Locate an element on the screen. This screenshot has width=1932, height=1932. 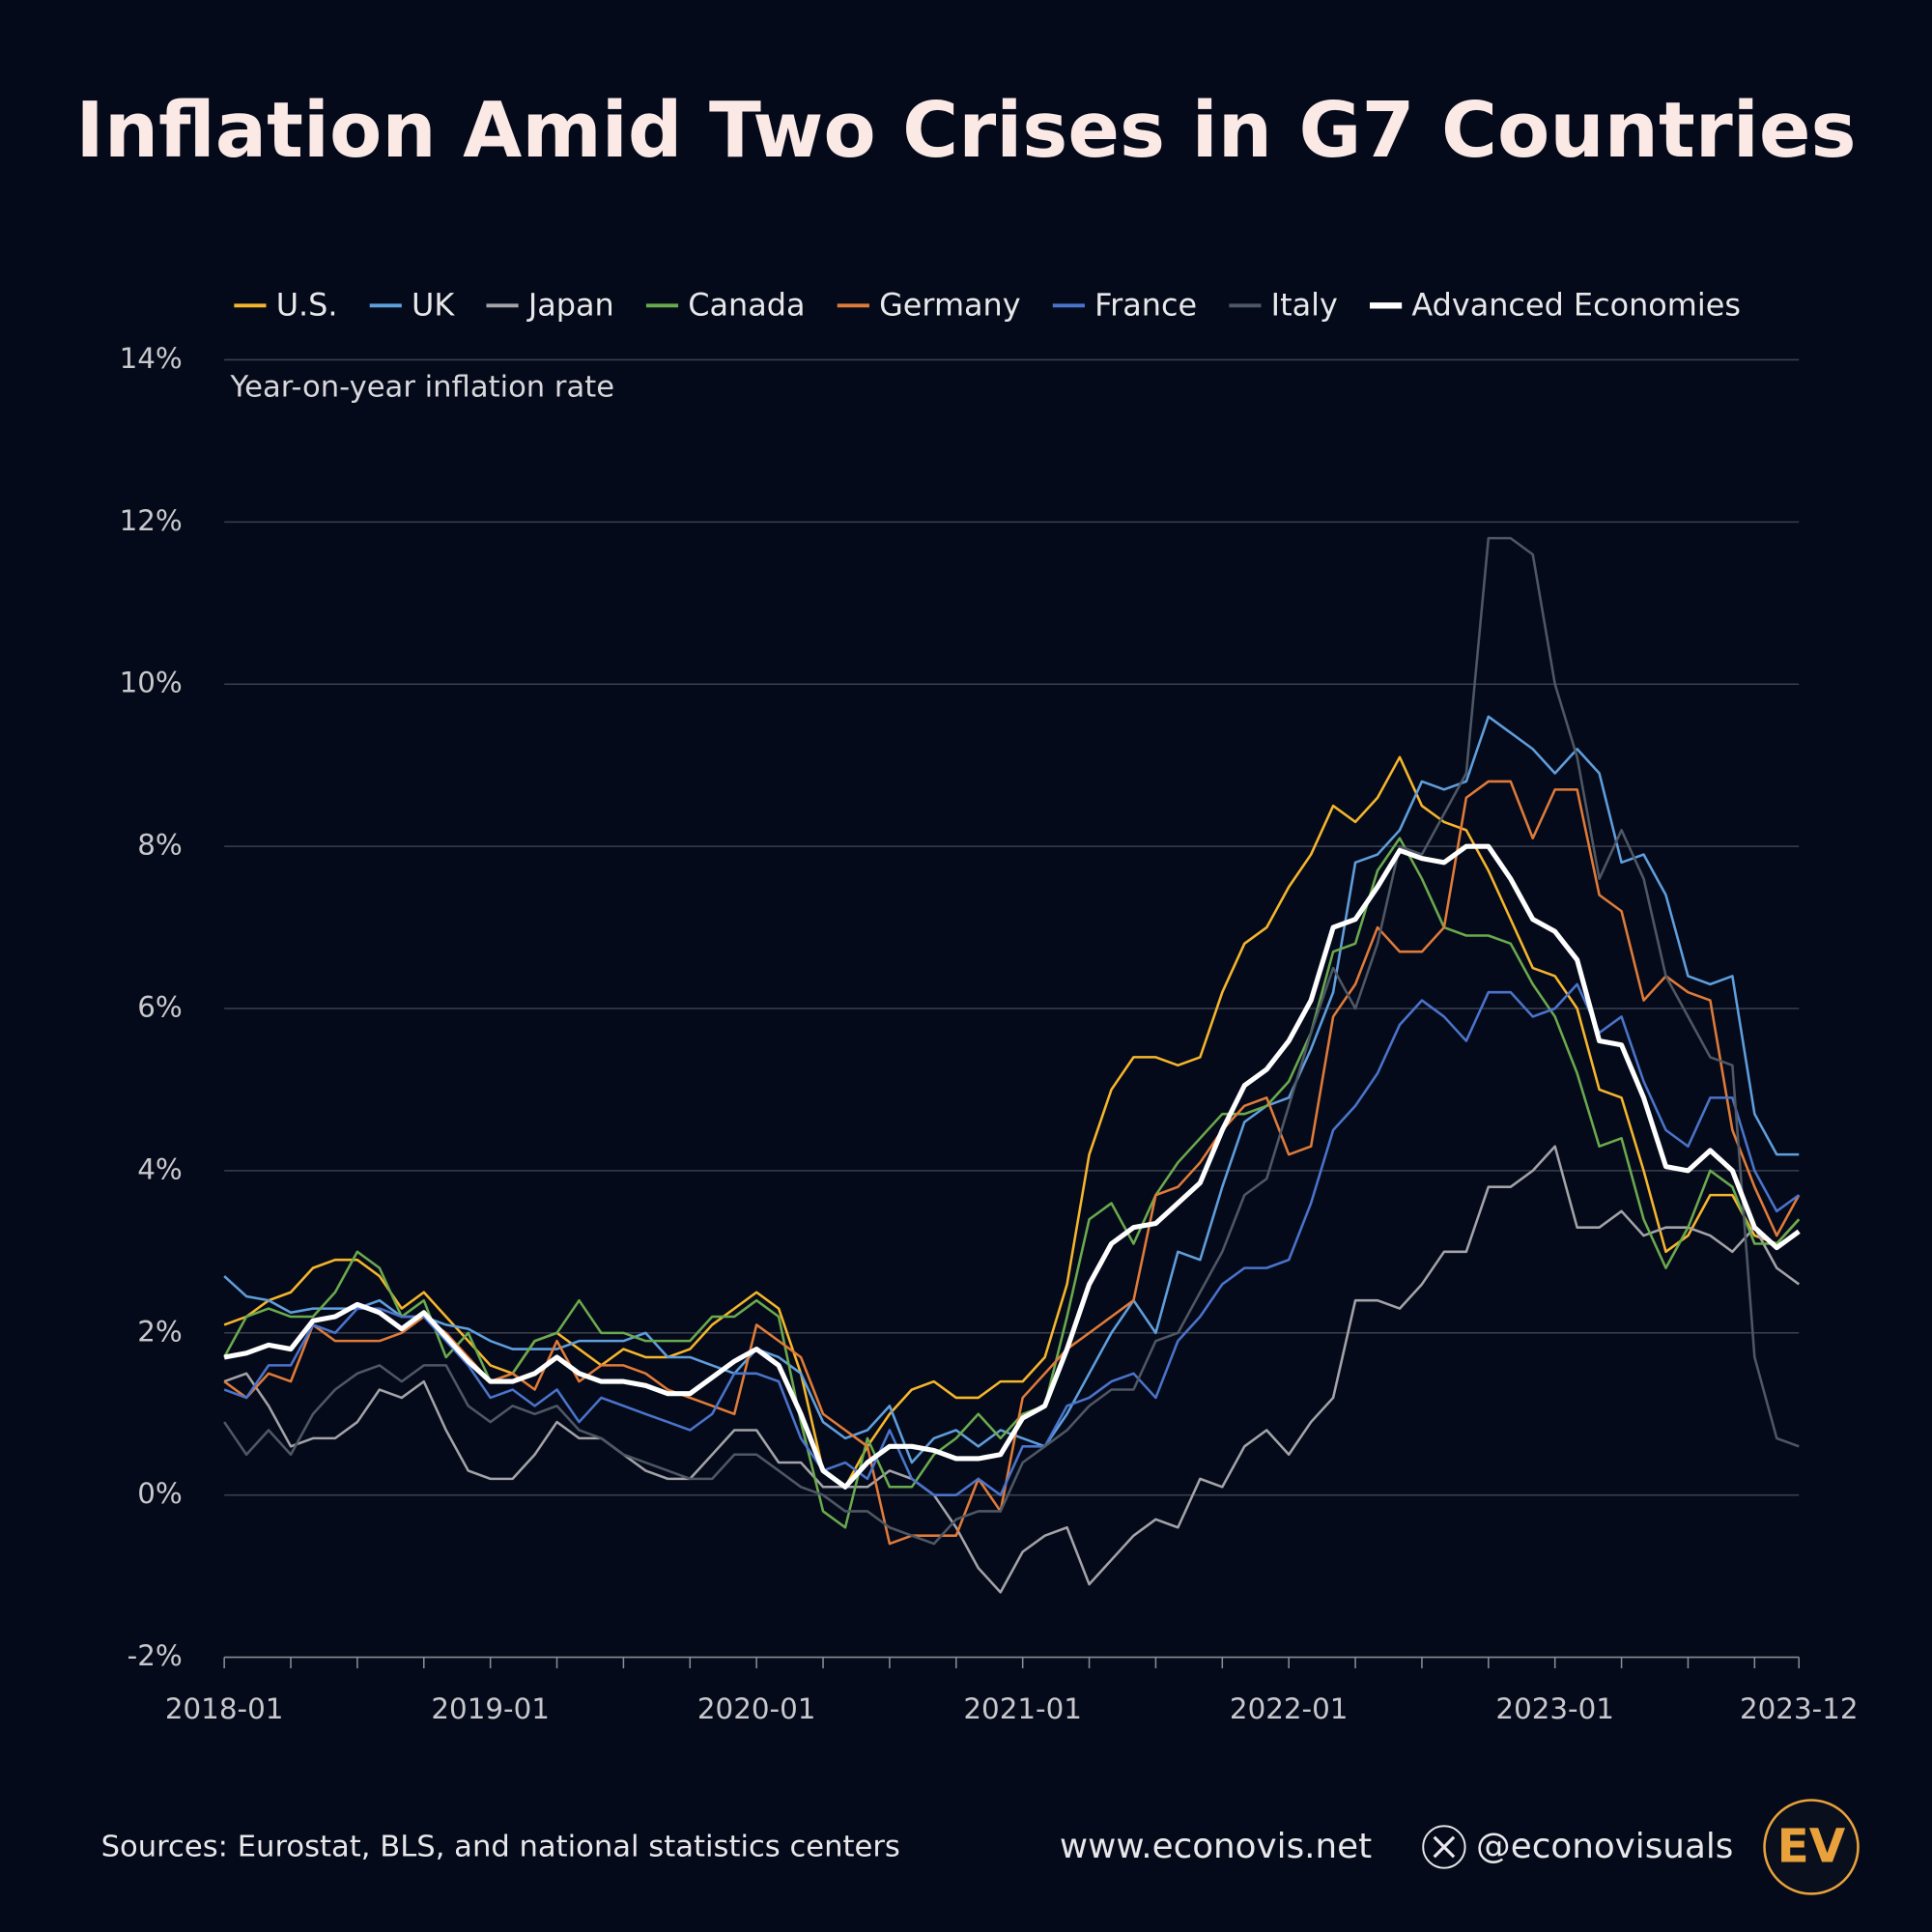
x-tick-label: 2019-01 is located at coordinates (490, 1708).